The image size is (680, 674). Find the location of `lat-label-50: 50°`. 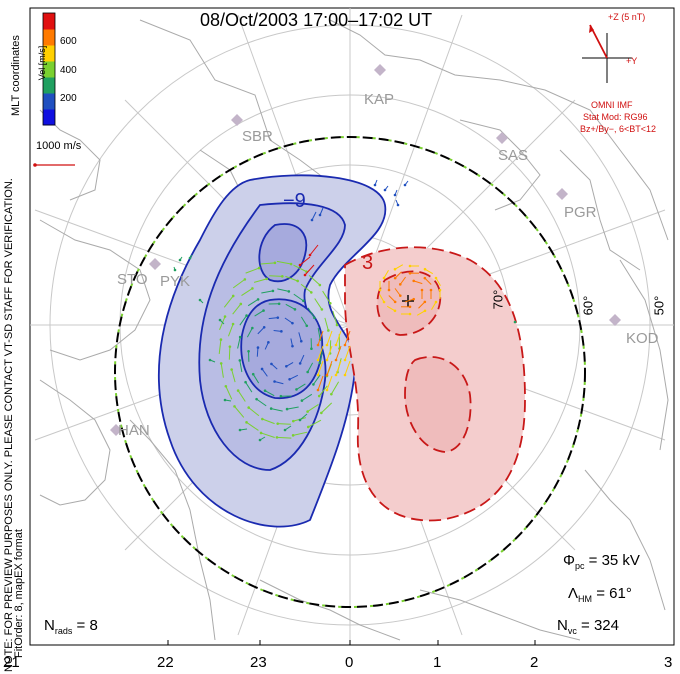

lat-label-50: 50° is located at coordinates (659, 305).